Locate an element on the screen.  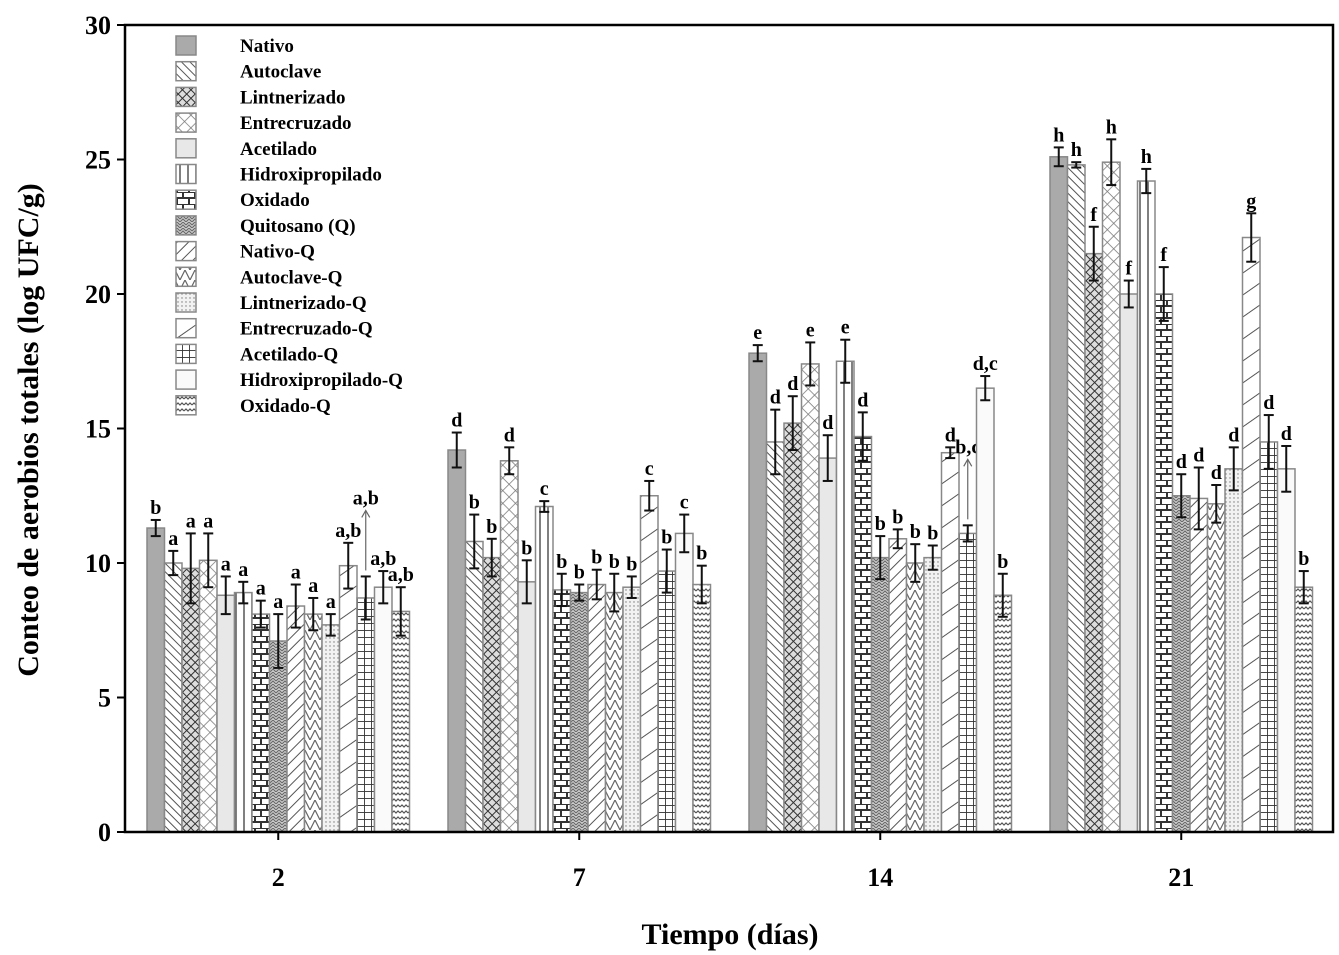
y-tick-label: 25 is located at coordinates (98, 160).